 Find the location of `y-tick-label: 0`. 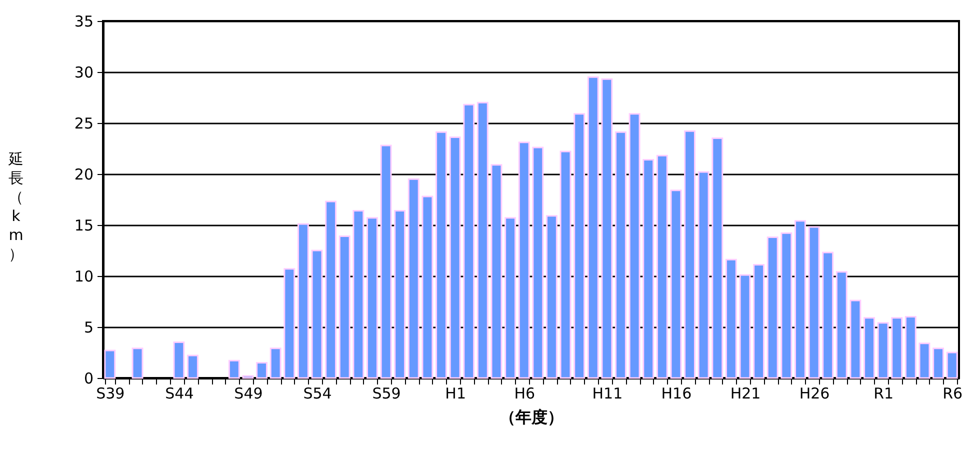

y-tick-label: 0 is located at coordinates (89, 379).